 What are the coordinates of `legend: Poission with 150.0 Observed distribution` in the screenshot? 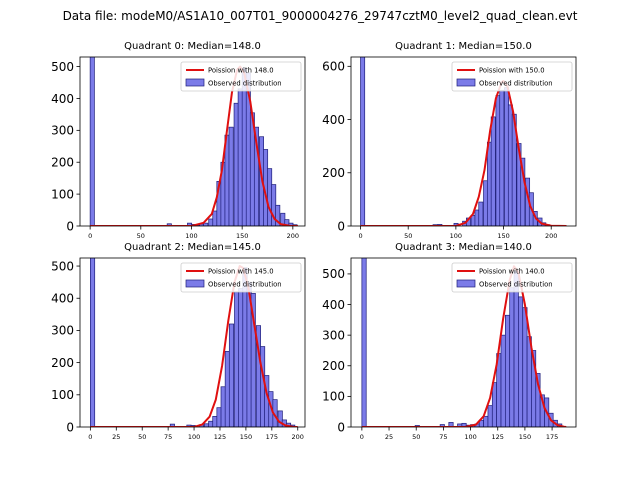 It's located at (512, 76).